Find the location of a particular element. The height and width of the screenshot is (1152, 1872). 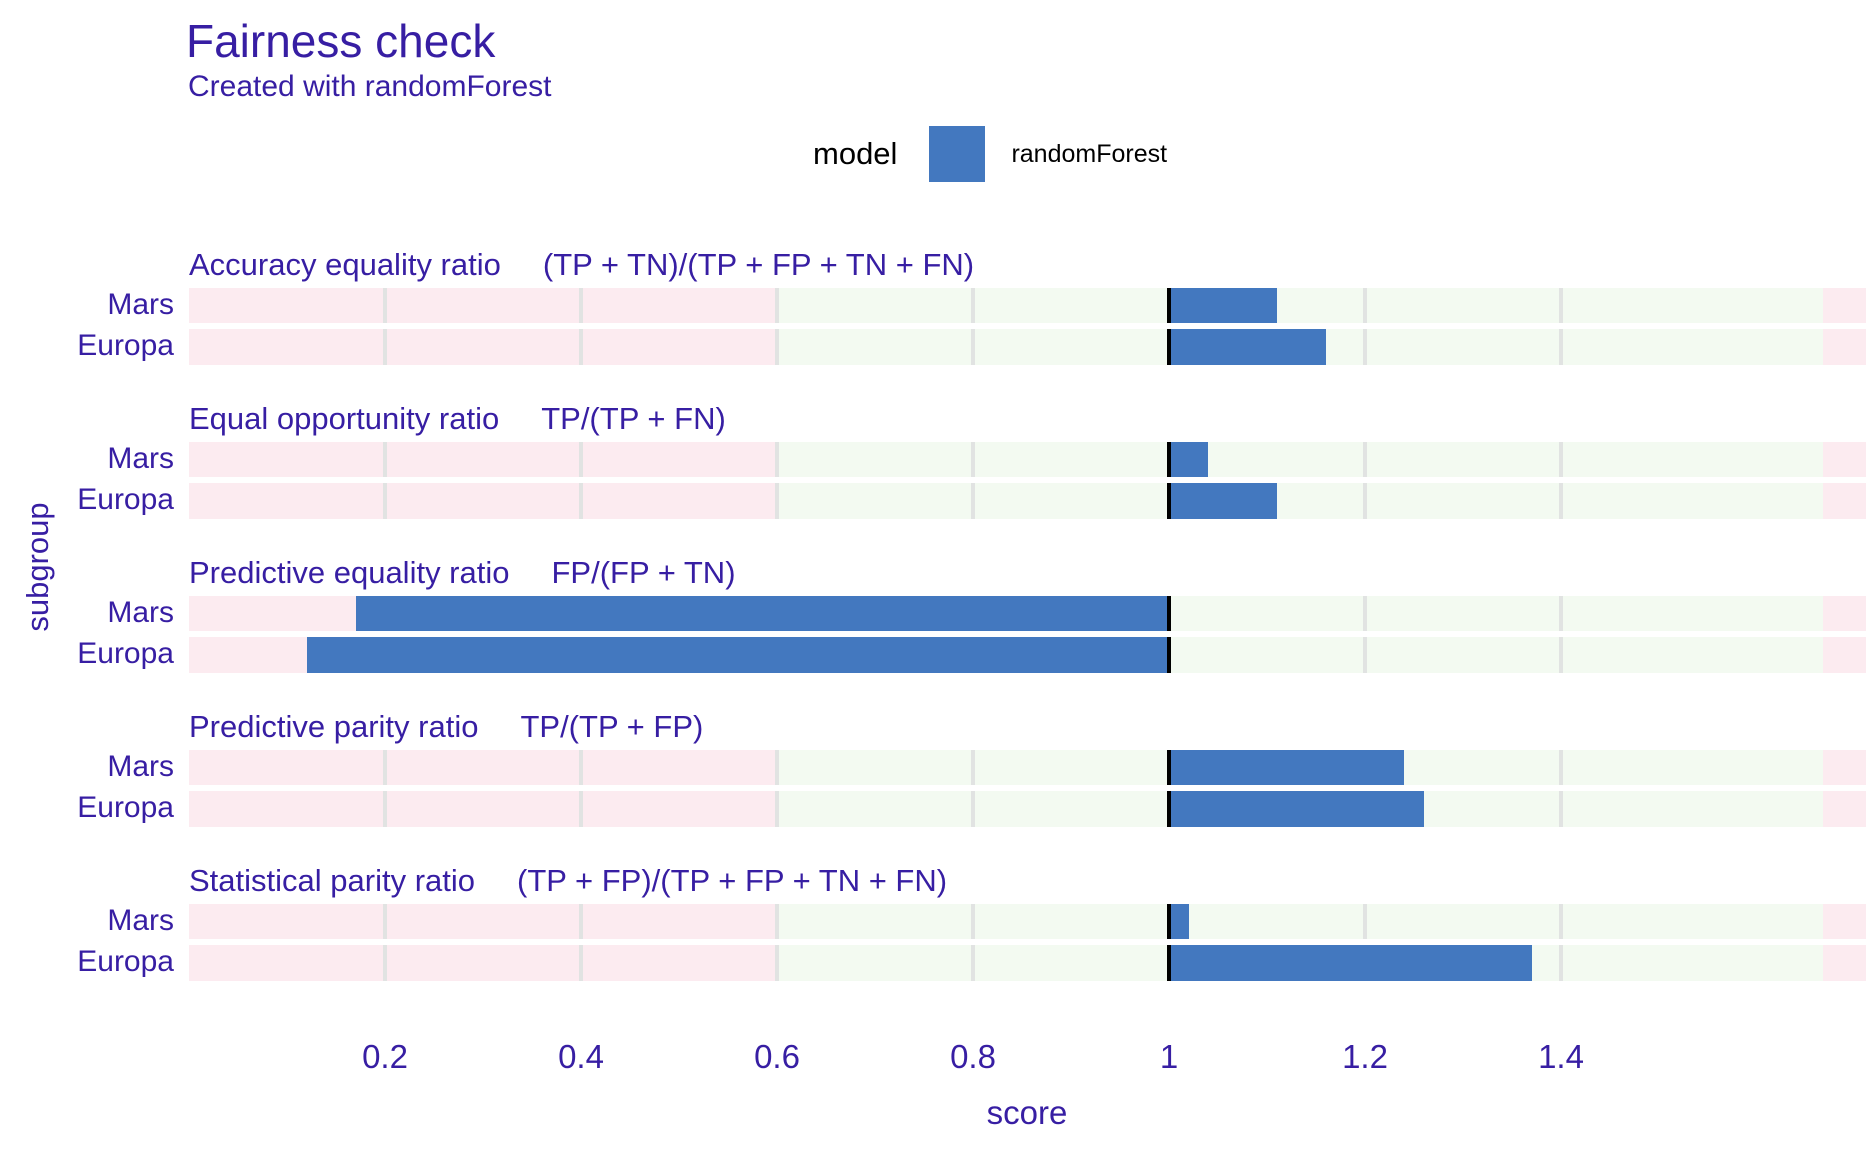

metric-formula: TP/(TP + FN) is located at coordinates (633, 418).